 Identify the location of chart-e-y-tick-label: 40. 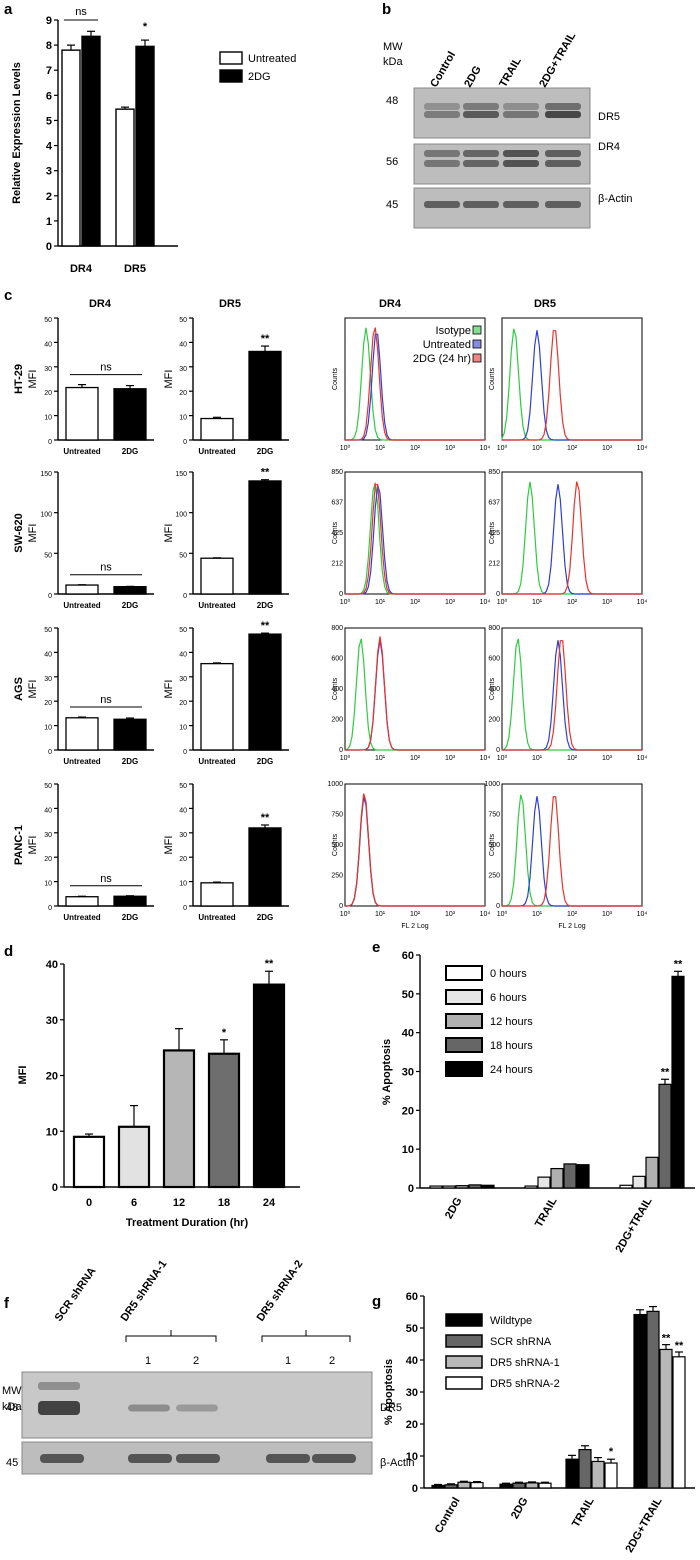
(408, 1034).